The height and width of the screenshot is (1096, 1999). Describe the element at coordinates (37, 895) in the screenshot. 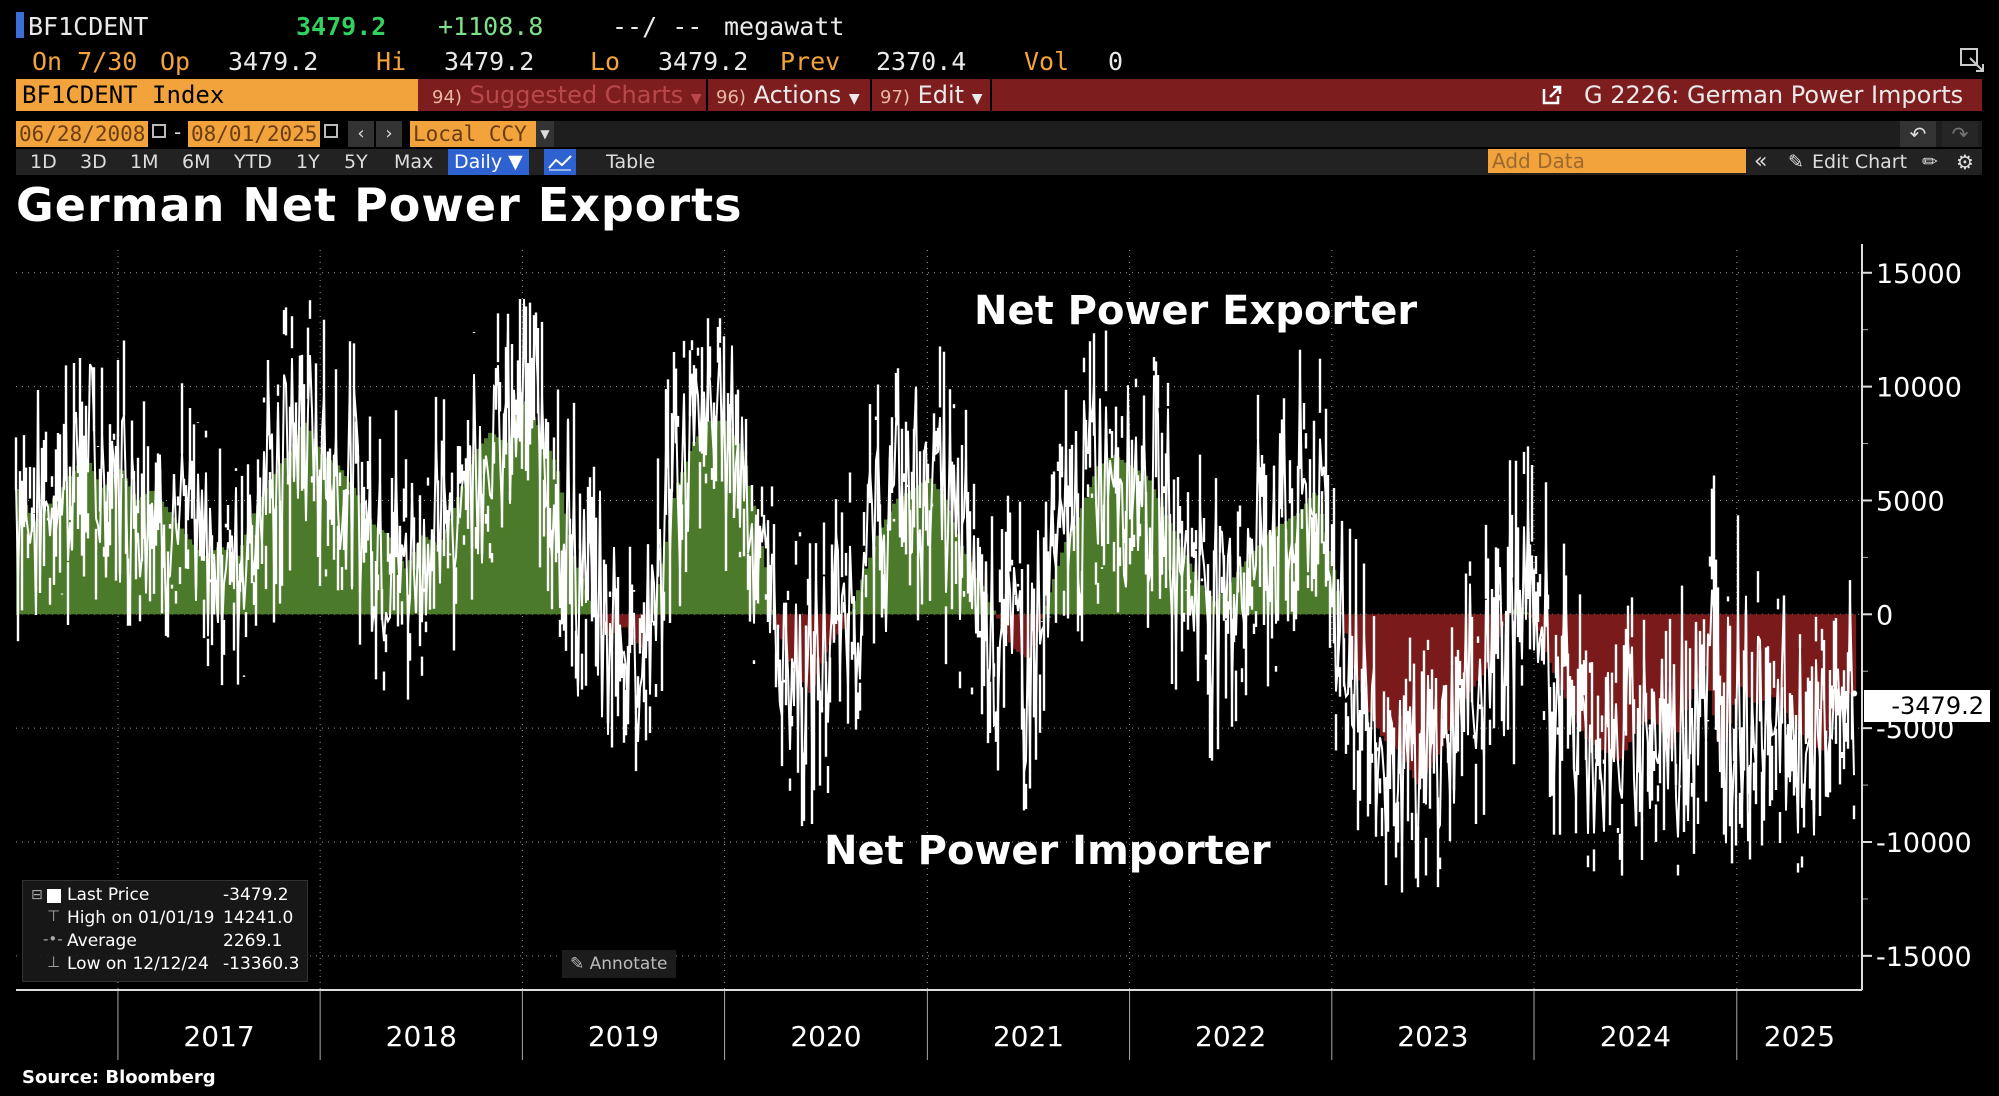

I see `collapse-box-icon: ⊟` at that location.